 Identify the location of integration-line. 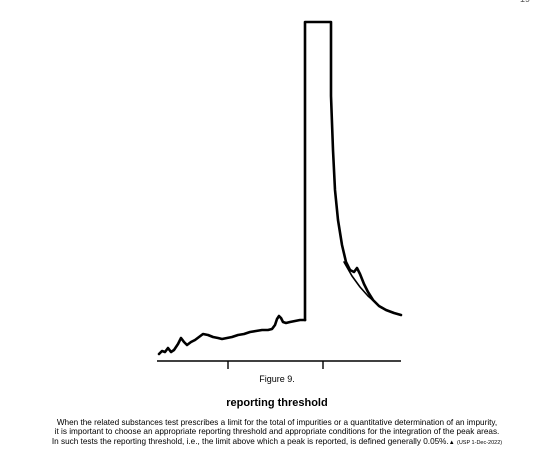
(360, 282).